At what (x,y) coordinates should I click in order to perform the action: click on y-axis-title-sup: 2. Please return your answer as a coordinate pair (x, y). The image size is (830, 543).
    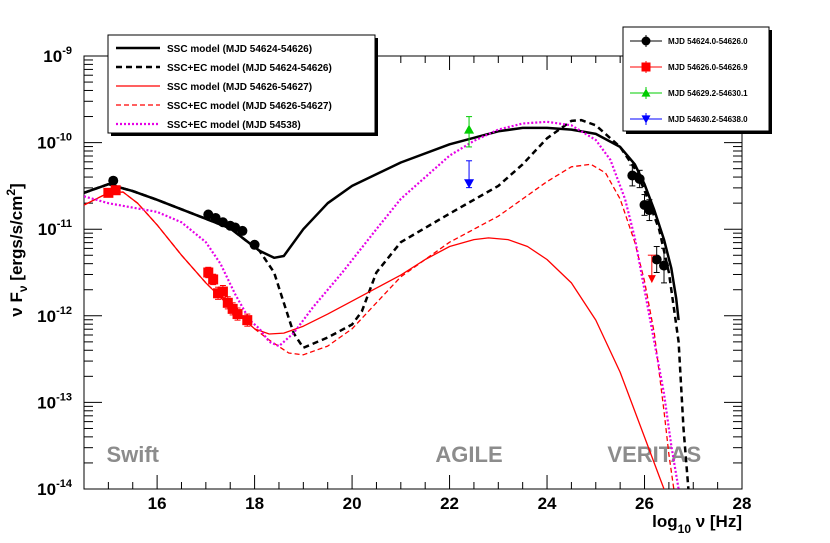
    Looking at the image, I should click on (11, 192).